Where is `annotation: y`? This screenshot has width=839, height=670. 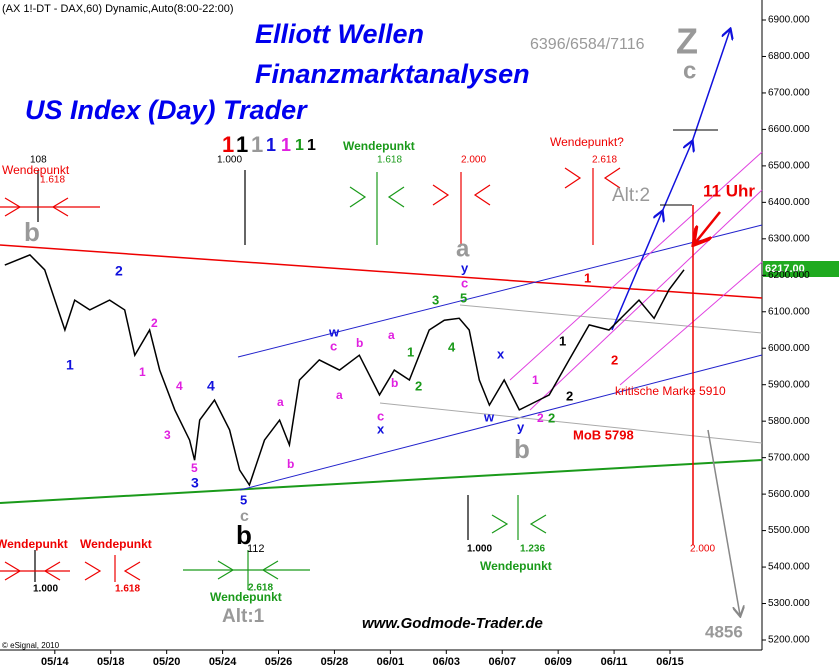 annotation: y is located at coordinates (465, 267).